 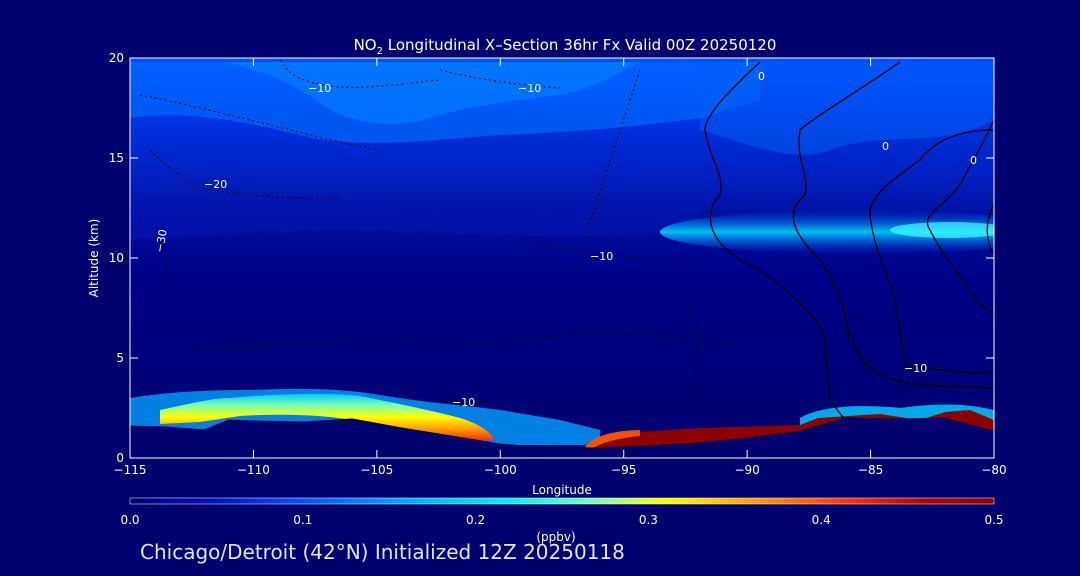 What do you see at coordinates (415, 218) in the screenshot?
I see `mid-band` at bounding box center [415, 218].